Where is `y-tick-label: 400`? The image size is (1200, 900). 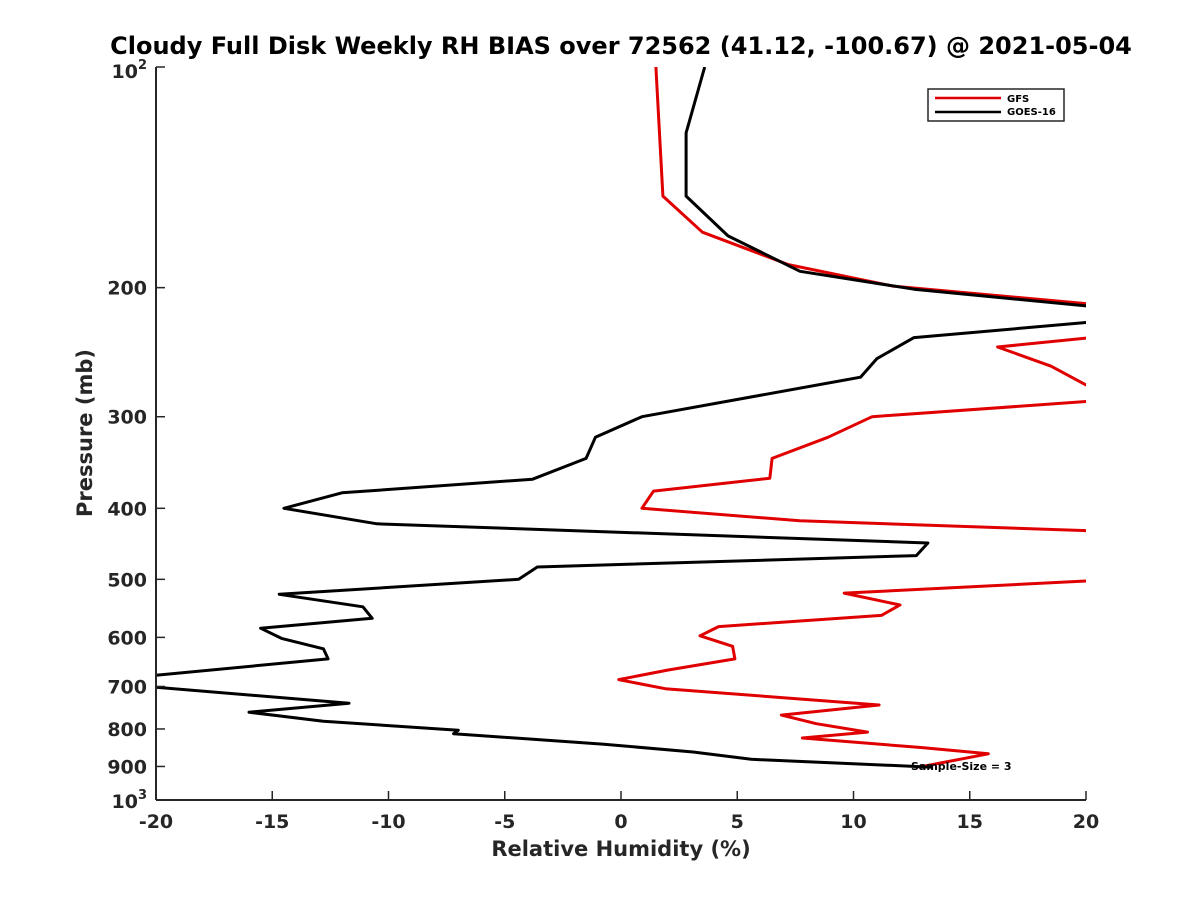
y-tick-label: 400 is located at coordinates (127, 509).